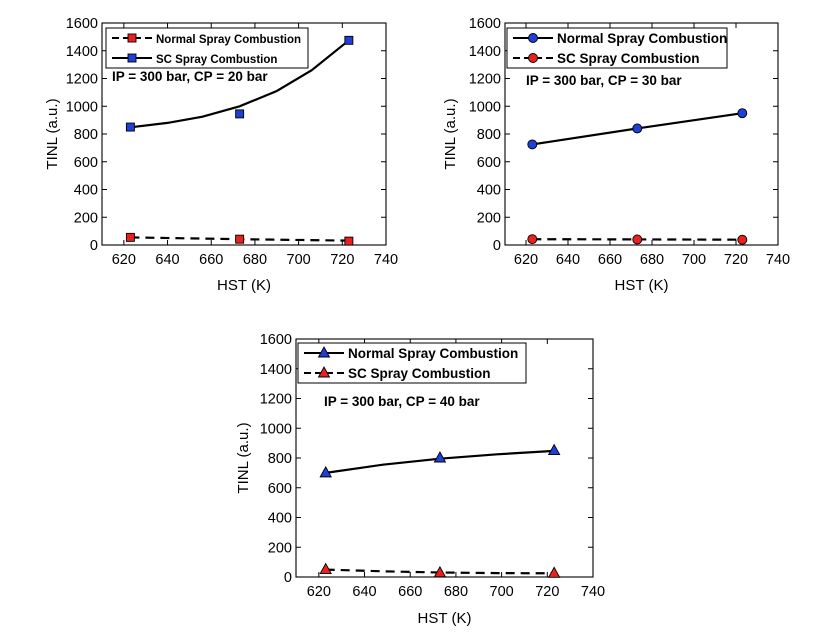  Describe the element at coordinates (402, 401) in the screenshot. I see `condition-annotation: IP = 300 bar, CP = 40 bar` at that location.